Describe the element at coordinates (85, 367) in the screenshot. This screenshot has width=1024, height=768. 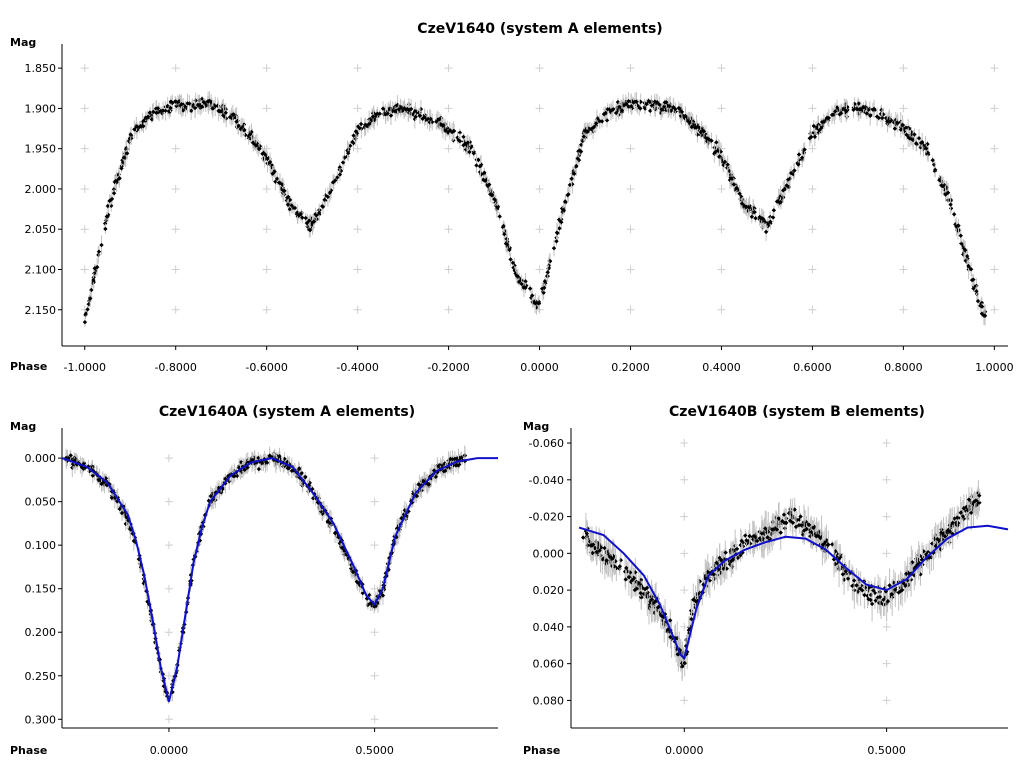
I see `x-tick-label: -1.0000` at that location.